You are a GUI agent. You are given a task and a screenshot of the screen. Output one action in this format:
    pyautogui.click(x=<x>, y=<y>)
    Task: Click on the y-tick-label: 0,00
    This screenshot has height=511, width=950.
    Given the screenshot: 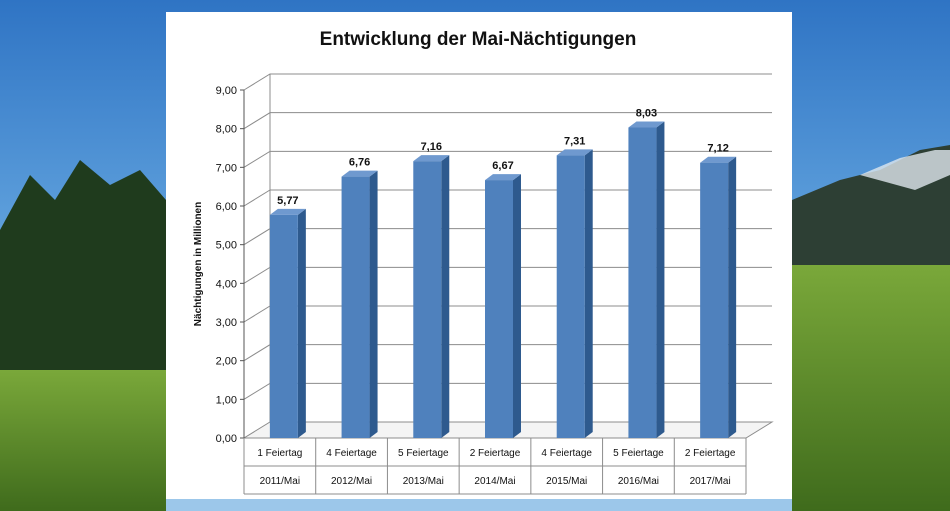 What is the action you would take?
    pyautogui.click(x=226, y=439)
    